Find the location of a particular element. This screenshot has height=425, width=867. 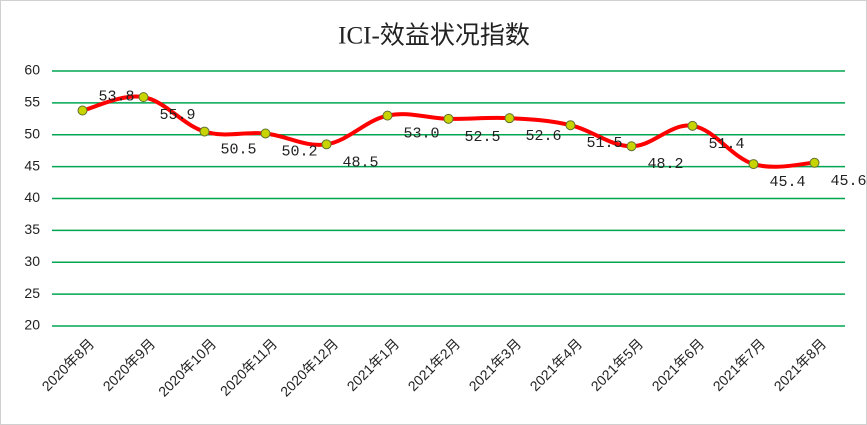

data-label: 50.2 is located at coordinates (300, 151).